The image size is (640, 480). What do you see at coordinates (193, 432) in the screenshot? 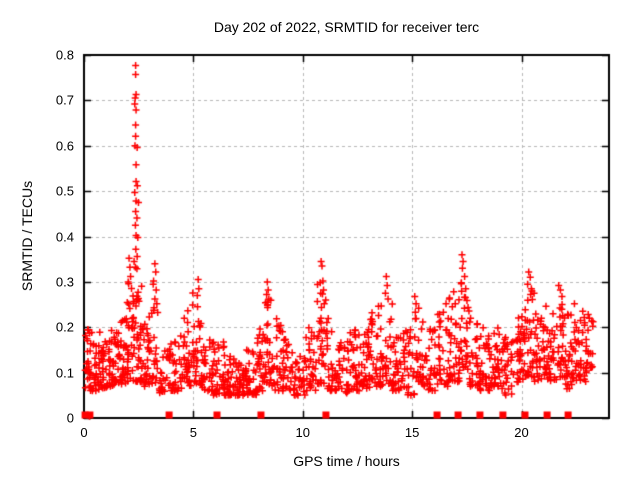
I see `x-tick-label: 5` at bounding box center [193, 432].